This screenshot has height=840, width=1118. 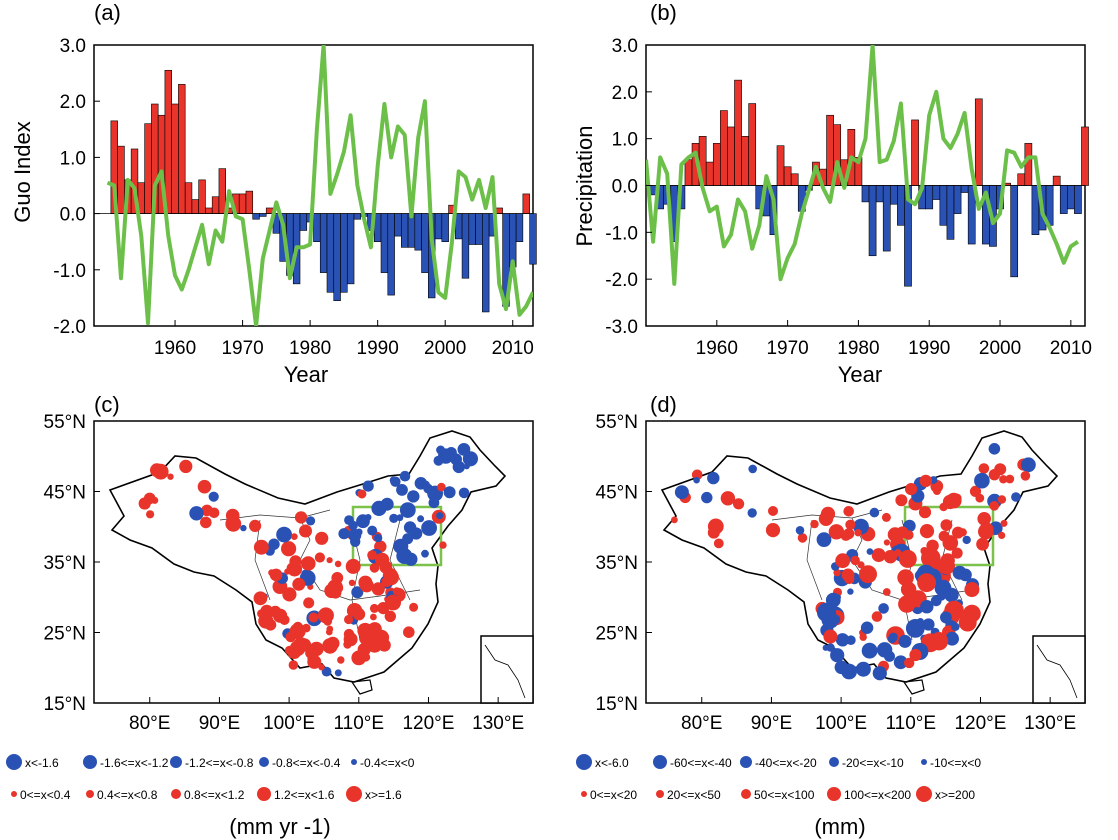 What do you see at coordinates (168, 141) in the screenshot?
I see `bar-a-1959` at bounding box center [168, 141].